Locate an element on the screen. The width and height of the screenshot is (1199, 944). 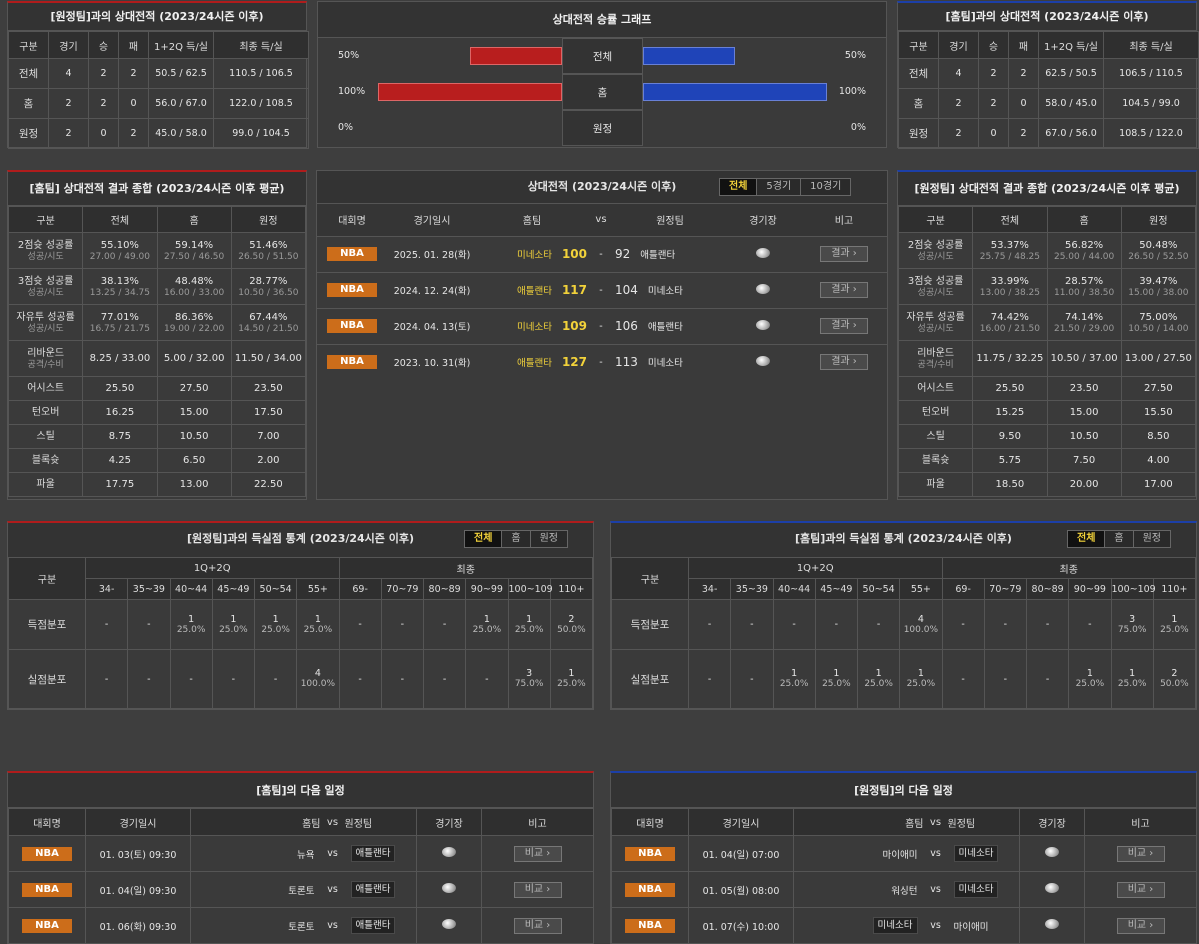
away-cell: 미네소타 is located at coordinates (983, 889).